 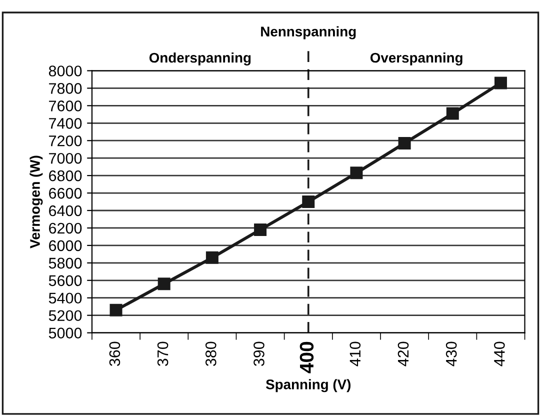 I want to click on y-tick-label: 5600, so click(x=65, y=280).